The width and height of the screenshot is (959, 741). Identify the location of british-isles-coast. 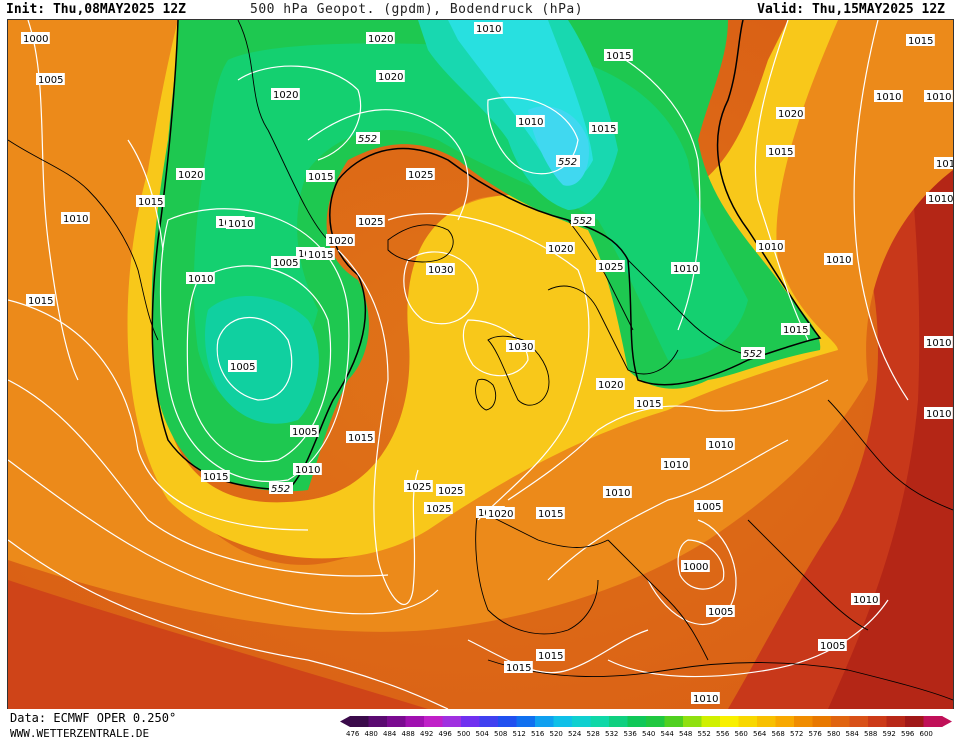
(518, 370).